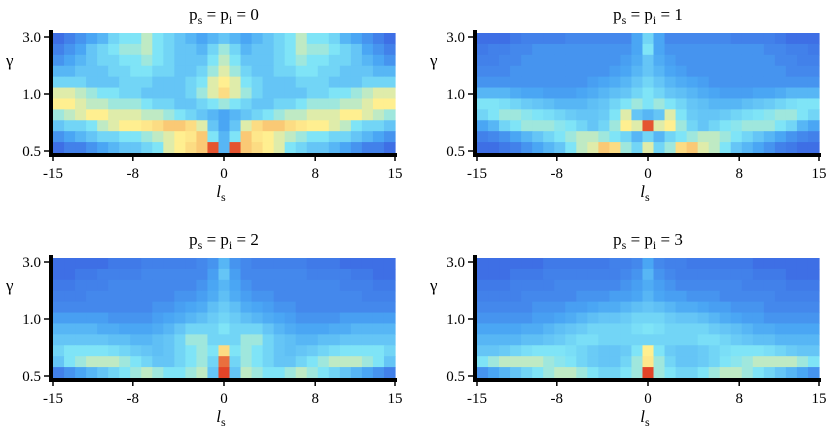 This screenshot has width=830, height=437. Describe the element at coordinates (224, 241) in the screenshot. I see `panel-title: ps = pi = 2` at that location.